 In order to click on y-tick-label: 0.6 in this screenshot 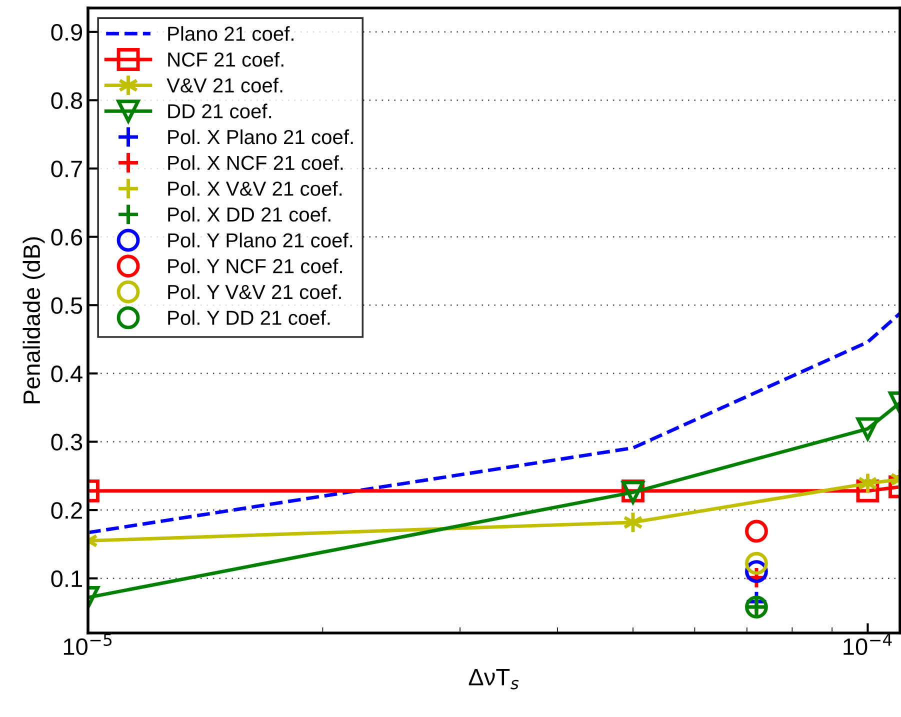, I will do `click(66, 237)`.